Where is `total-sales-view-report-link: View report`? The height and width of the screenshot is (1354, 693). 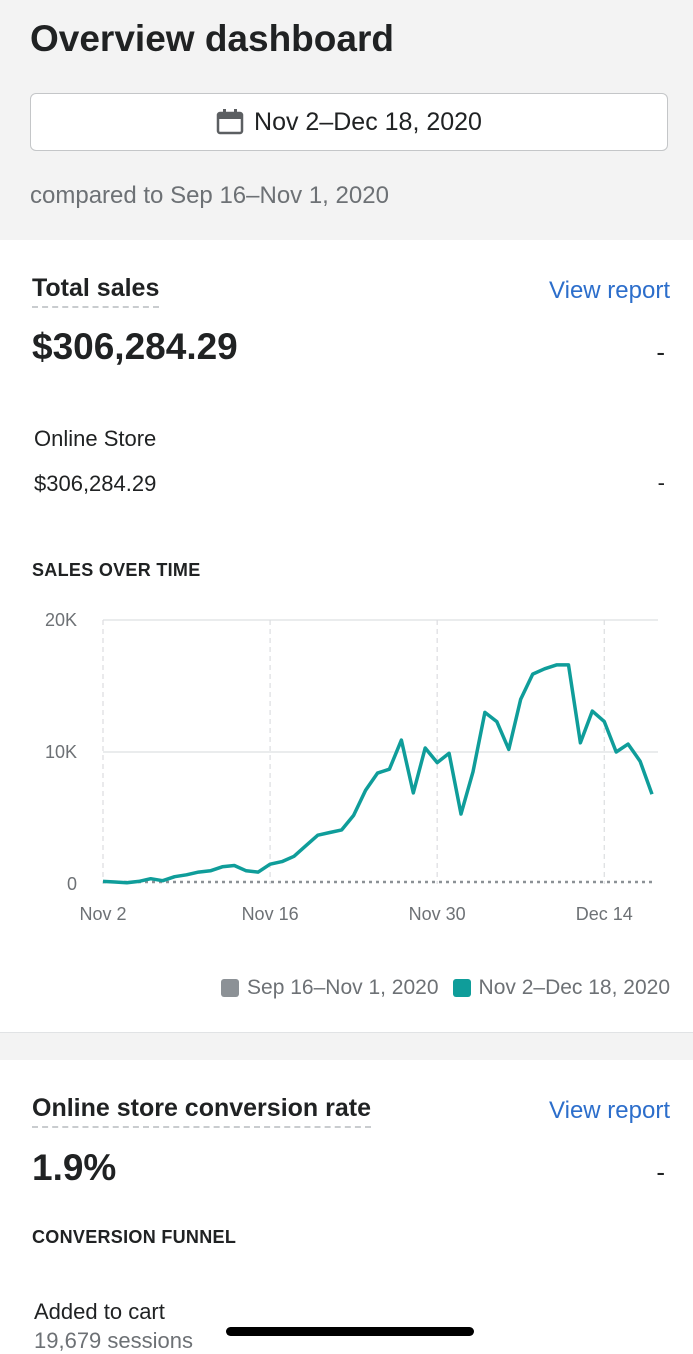 total-sales-view-report-link: View report is located at coordinates (609, 290).